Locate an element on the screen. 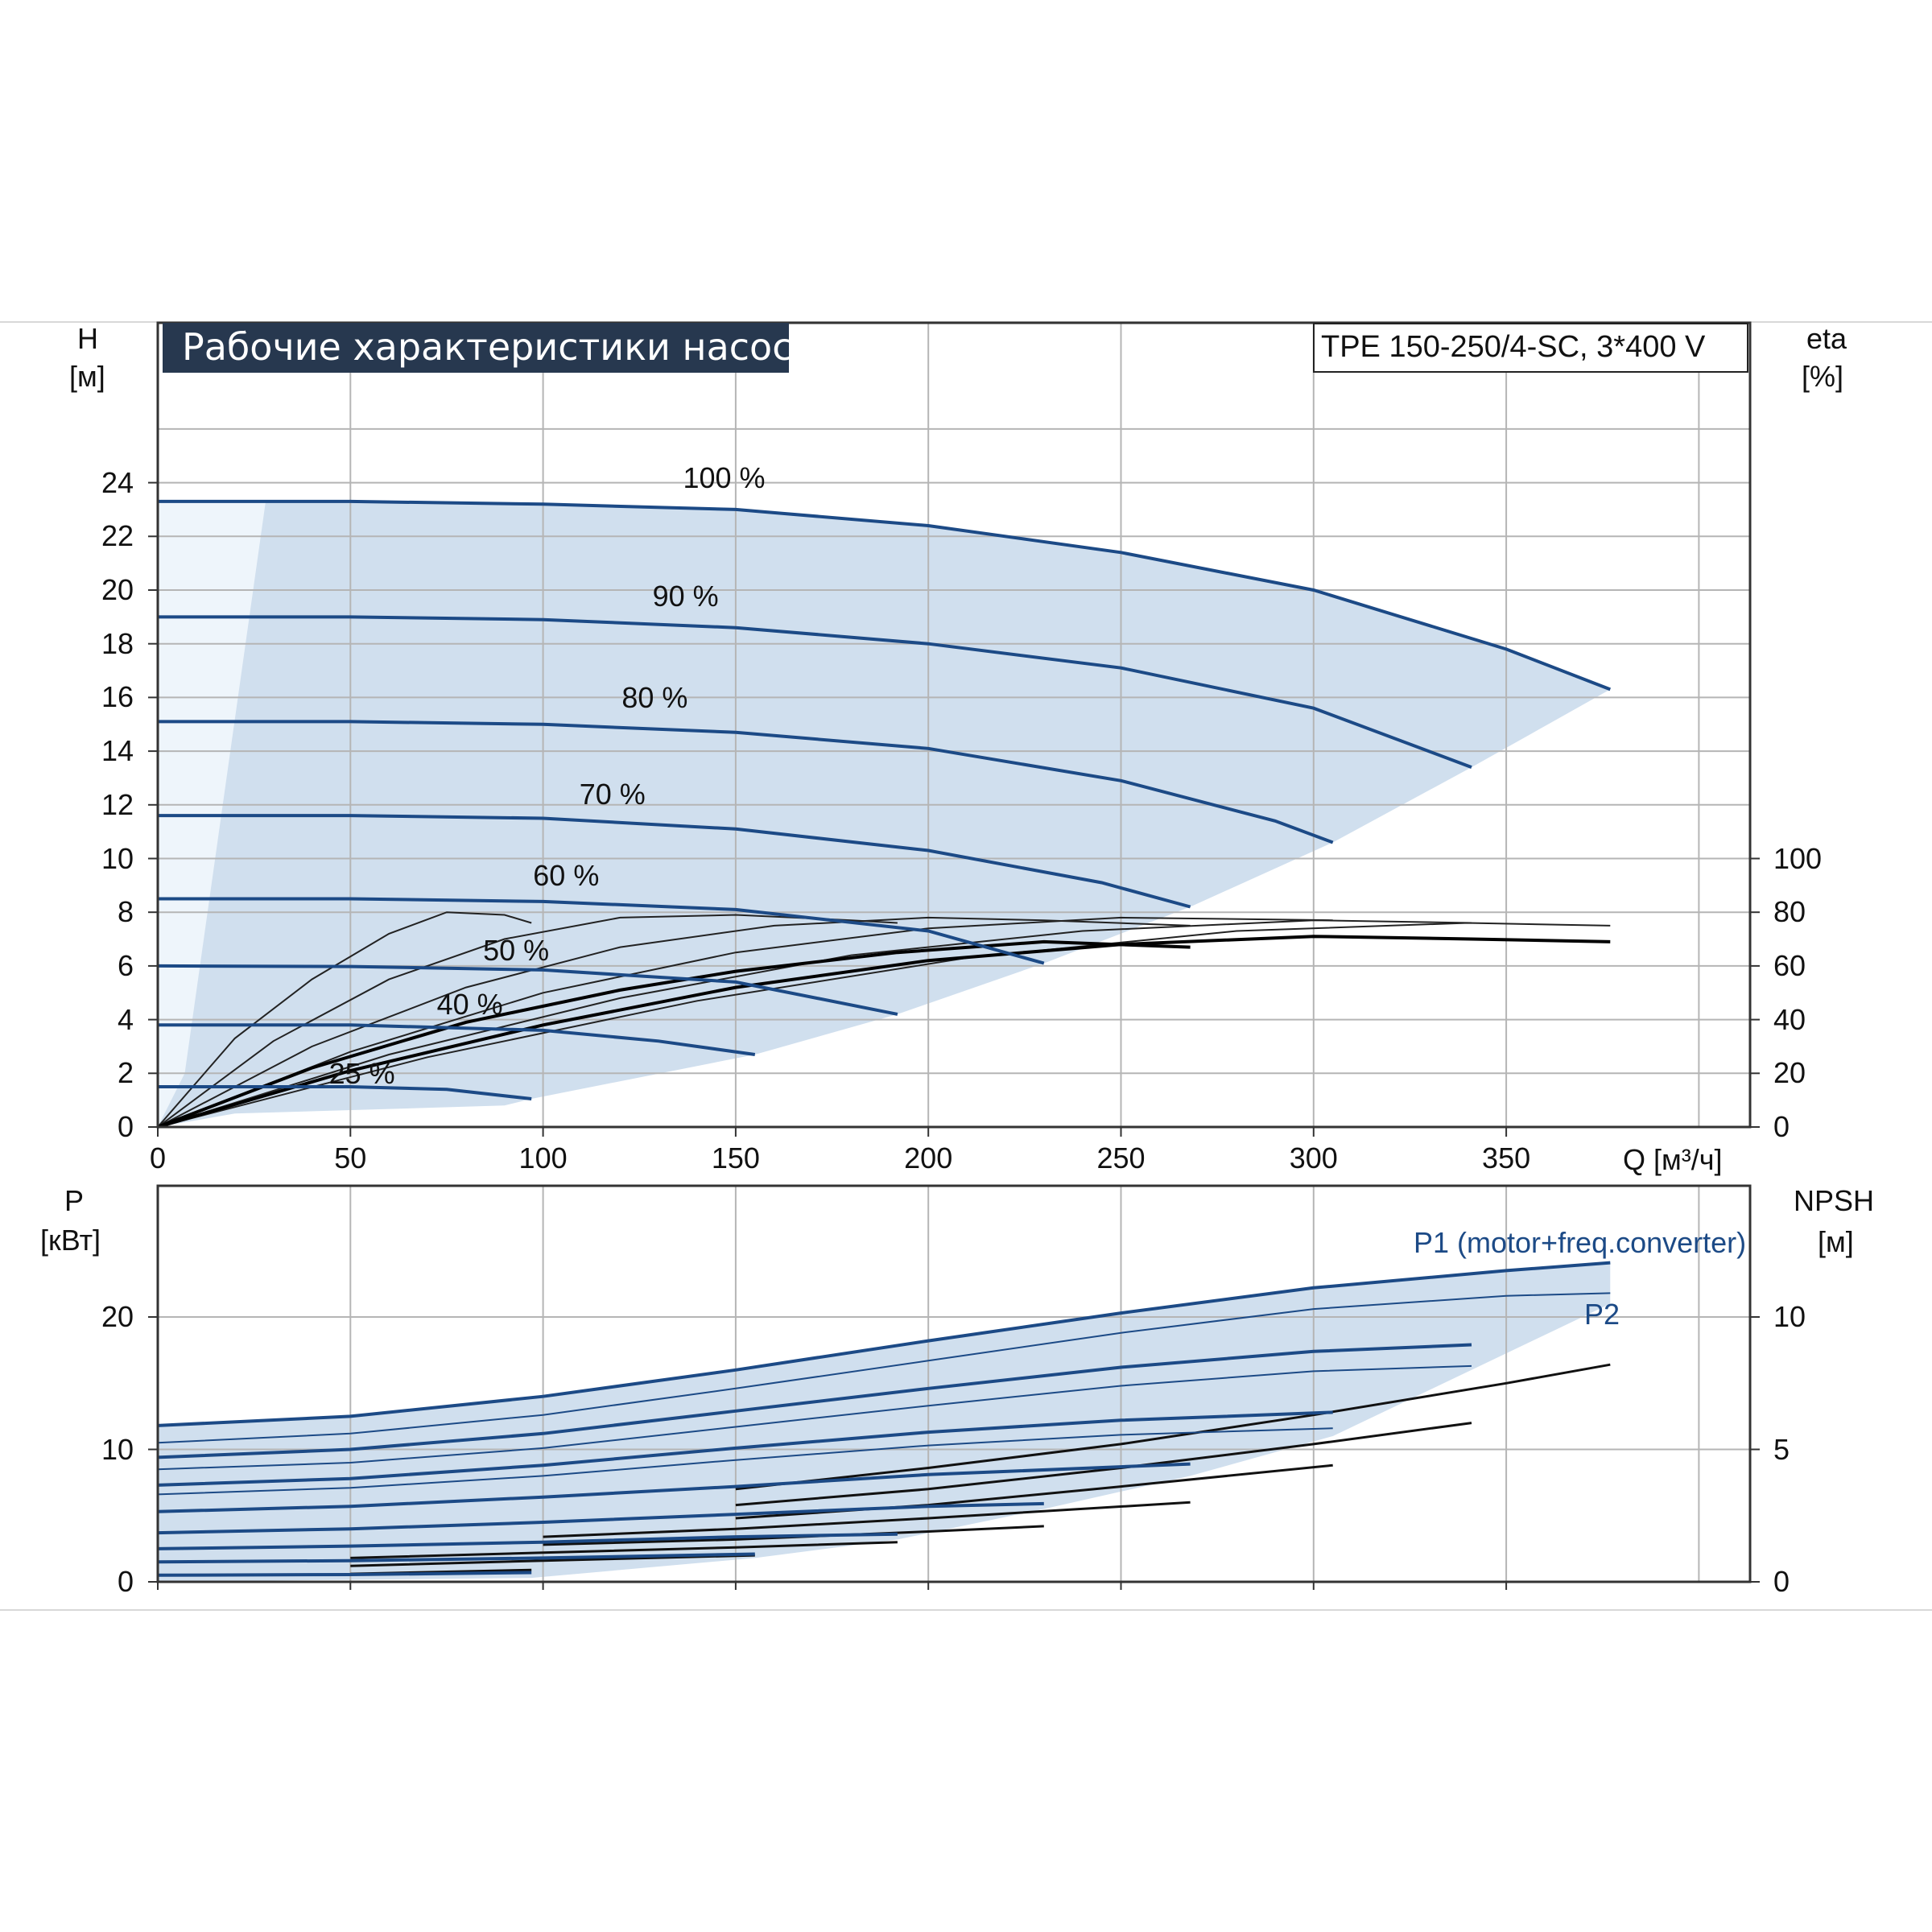 The image size is (1932, 1932). x-tick-label: 0 is located at coordinates (158, 1157).